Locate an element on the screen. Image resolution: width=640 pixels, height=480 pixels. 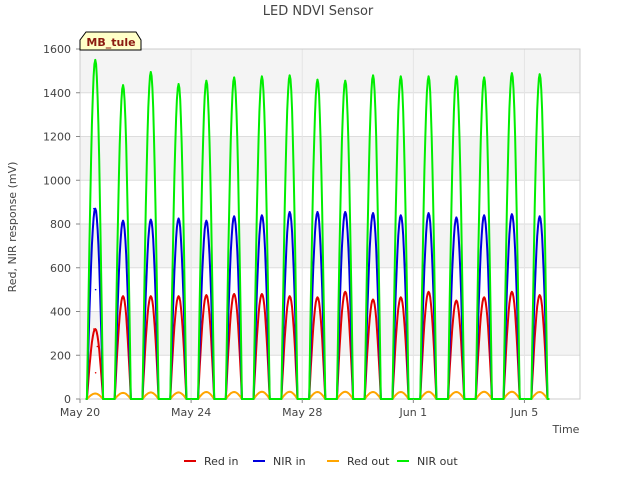
y-tick-label: 400 is located at coordinates (60, 312).